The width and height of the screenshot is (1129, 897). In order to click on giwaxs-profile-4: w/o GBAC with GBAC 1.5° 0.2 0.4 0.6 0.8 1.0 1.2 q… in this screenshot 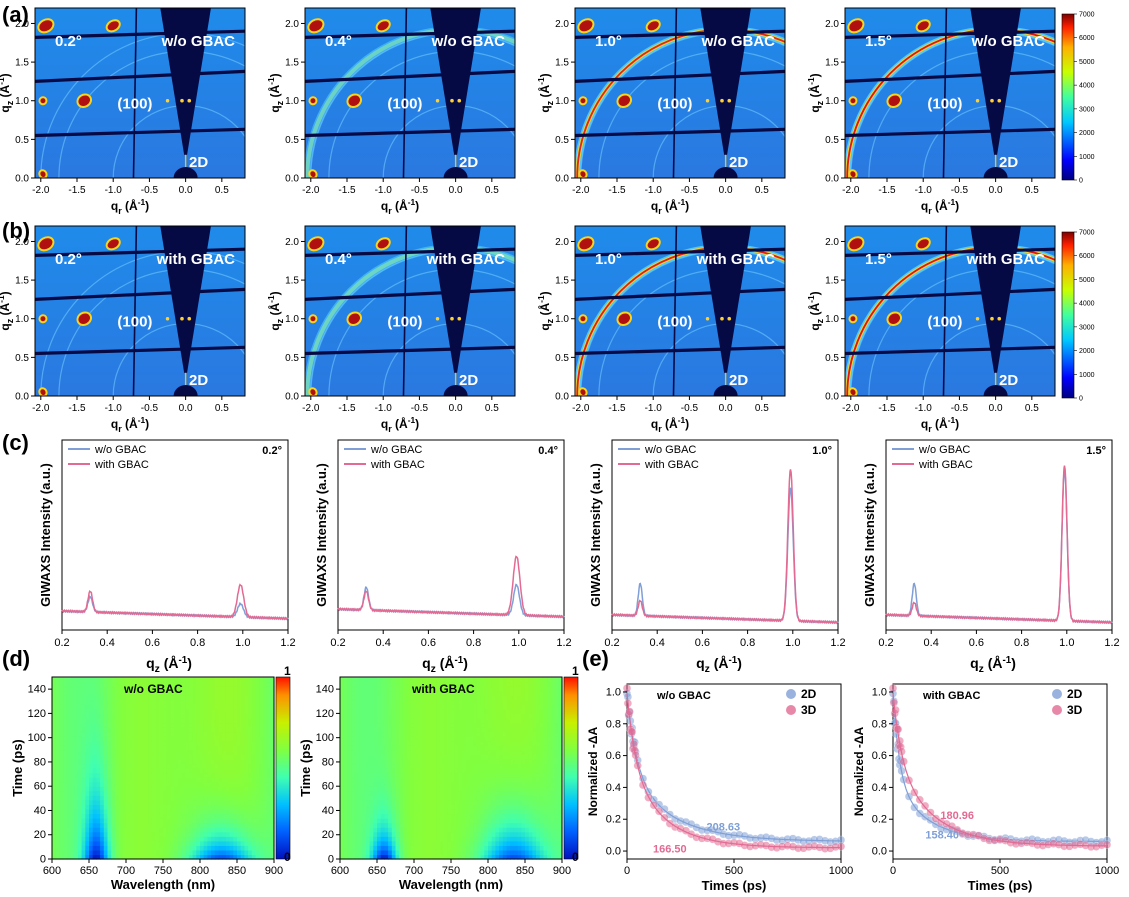, I will do `click(991, 557)`.